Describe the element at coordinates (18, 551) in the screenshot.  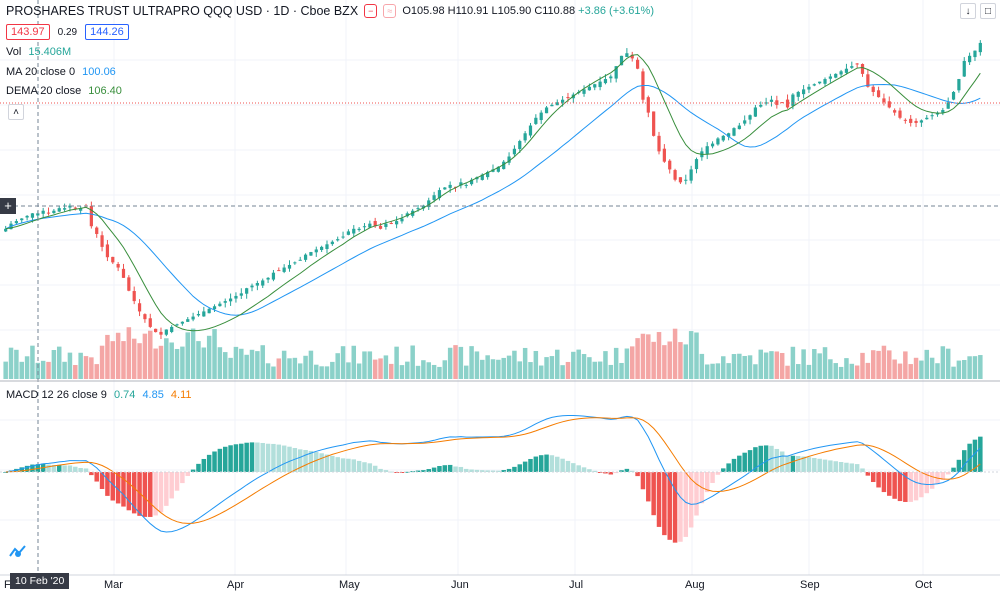
I see `tradingview-logo-icon` at that location.